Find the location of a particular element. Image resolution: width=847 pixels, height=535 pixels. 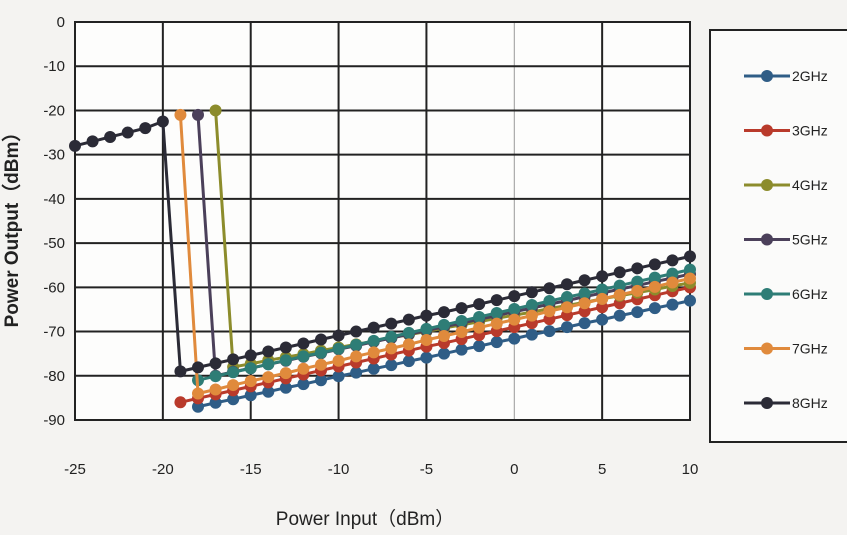

y-tick-label: -40 is located at coordinates (54, 199).